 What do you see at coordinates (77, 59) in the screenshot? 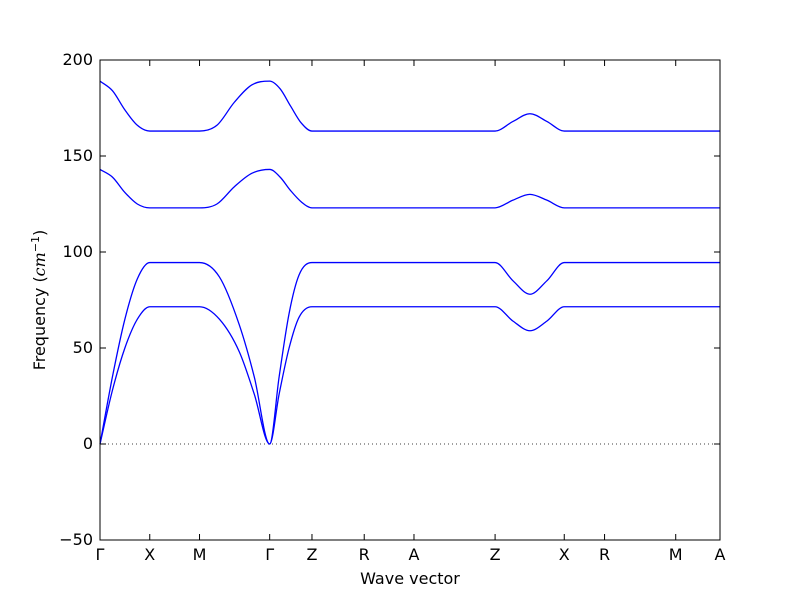
I see `y-tick-label: 200` at bounding box center [77, 59].